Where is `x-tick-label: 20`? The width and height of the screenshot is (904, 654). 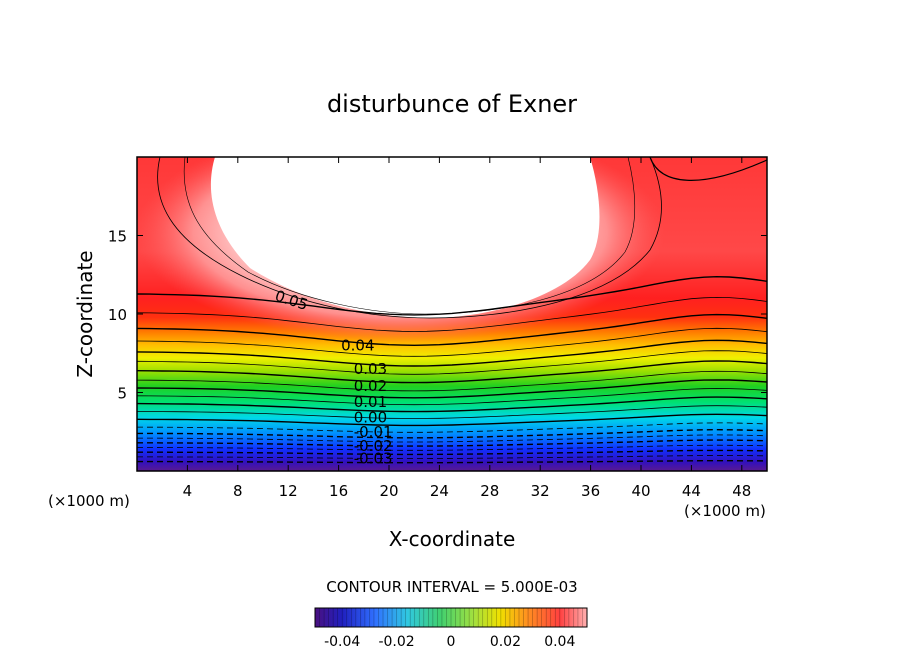 x-tick-label: 20 is located at coordinates (388, 491).